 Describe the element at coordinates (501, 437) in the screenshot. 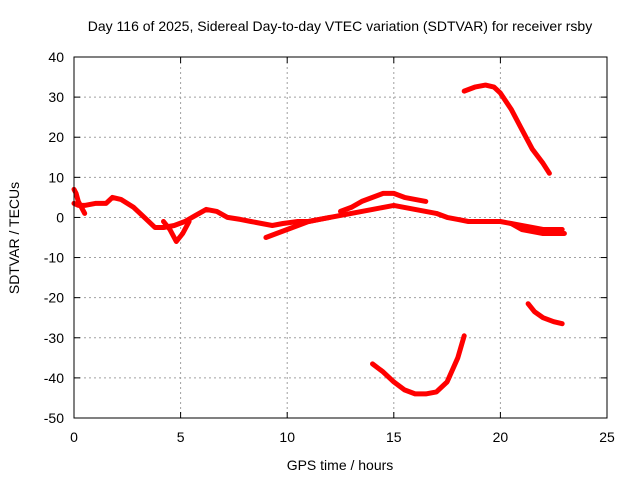

I see `x-tick-label: 20` at that location.